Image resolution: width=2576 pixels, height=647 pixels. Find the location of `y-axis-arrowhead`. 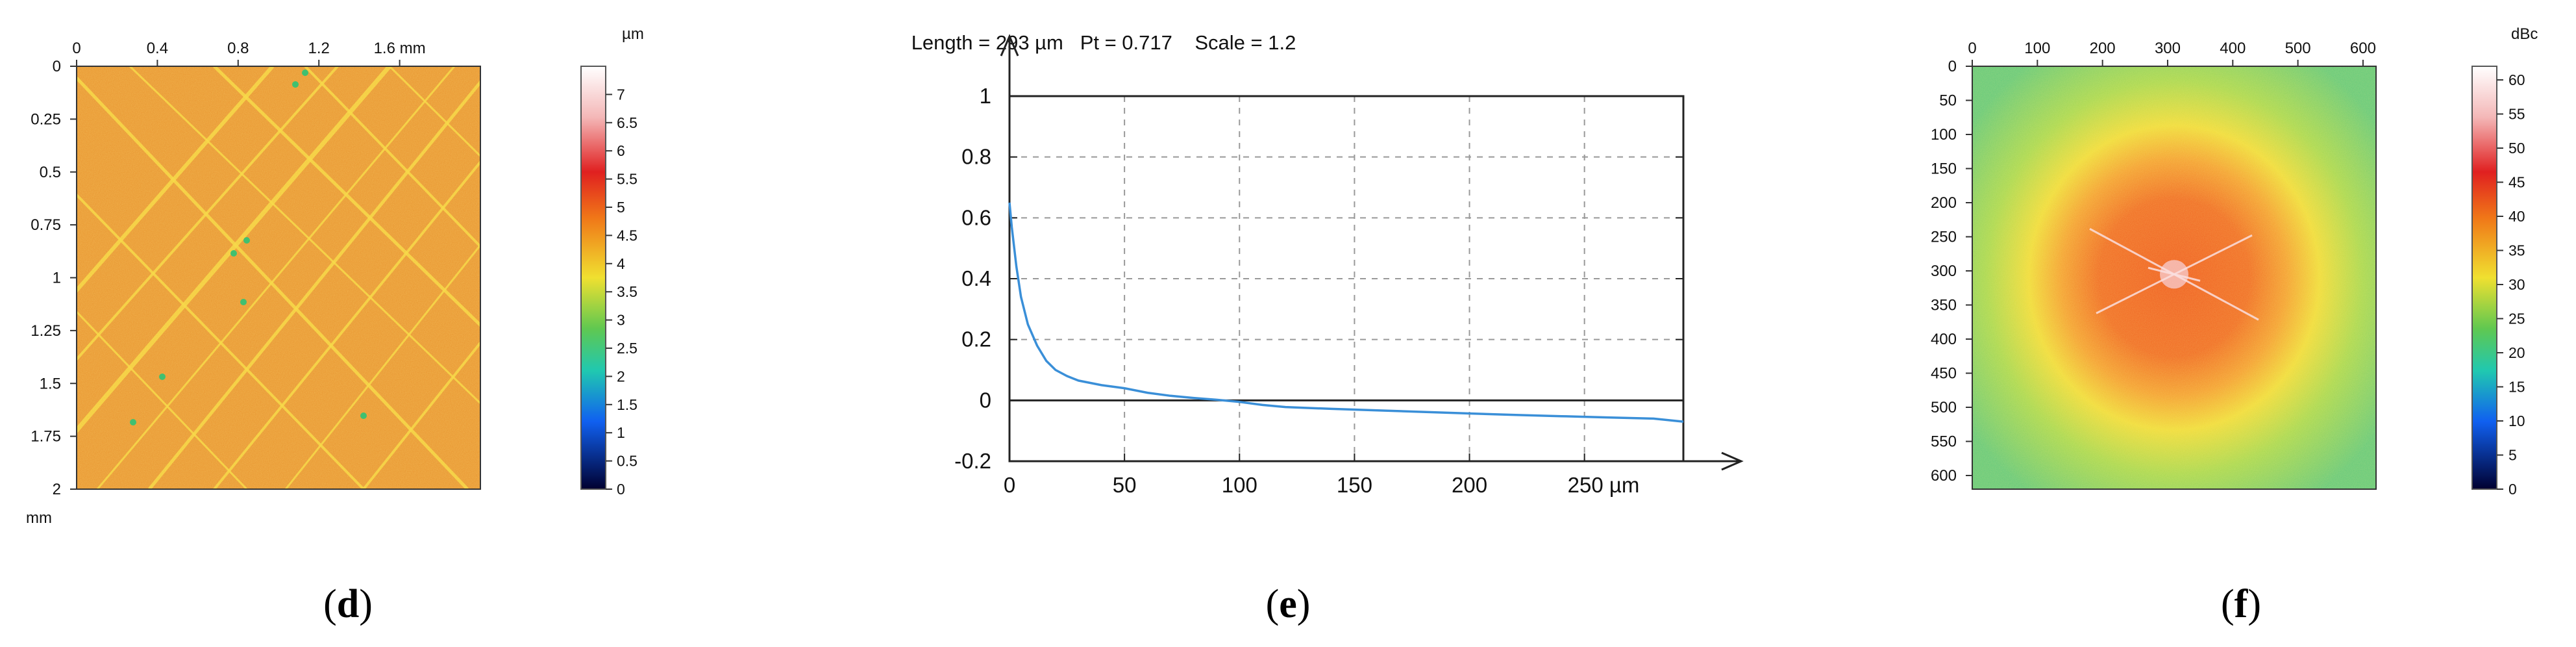

y-axis-arrowhead is located at coordinates (1009, 45).